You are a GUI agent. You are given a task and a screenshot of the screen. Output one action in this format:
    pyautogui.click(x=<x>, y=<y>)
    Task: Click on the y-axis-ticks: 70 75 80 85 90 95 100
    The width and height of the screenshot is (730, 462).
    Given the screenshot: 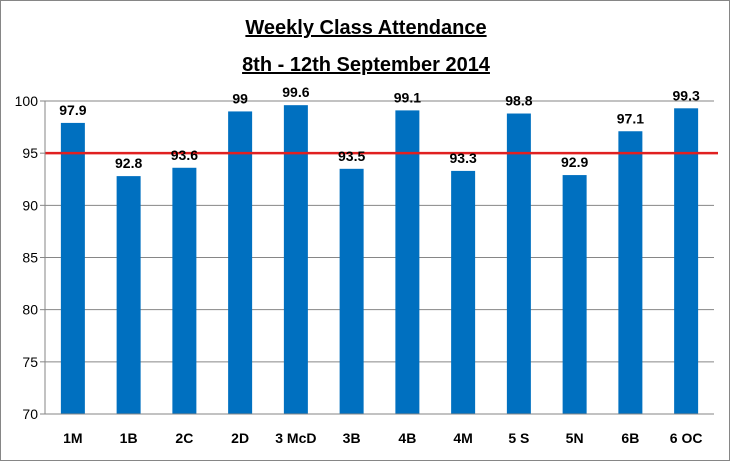 What is the action you would take?
    pyautogui.click(x=30, y=257)
    